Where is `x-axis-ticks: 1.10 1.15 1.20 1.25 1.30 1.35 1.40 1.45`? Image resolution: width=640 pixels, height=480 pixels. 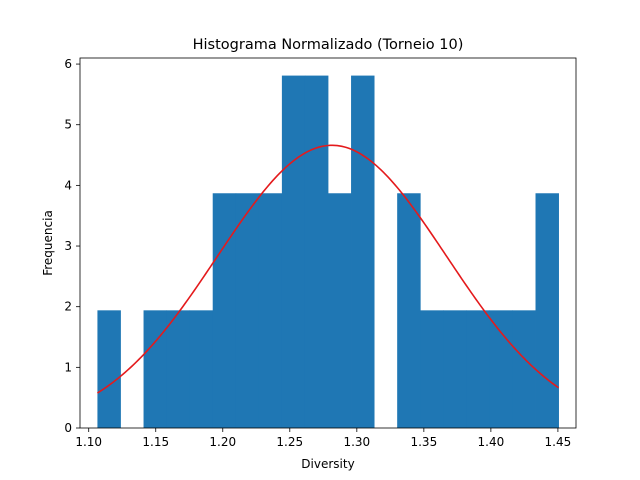 x-axis-ticks: 1.10 1.15 1.20 1.25 1.30 1.35 1.40 1.45 is located at coordinates (323, 438).